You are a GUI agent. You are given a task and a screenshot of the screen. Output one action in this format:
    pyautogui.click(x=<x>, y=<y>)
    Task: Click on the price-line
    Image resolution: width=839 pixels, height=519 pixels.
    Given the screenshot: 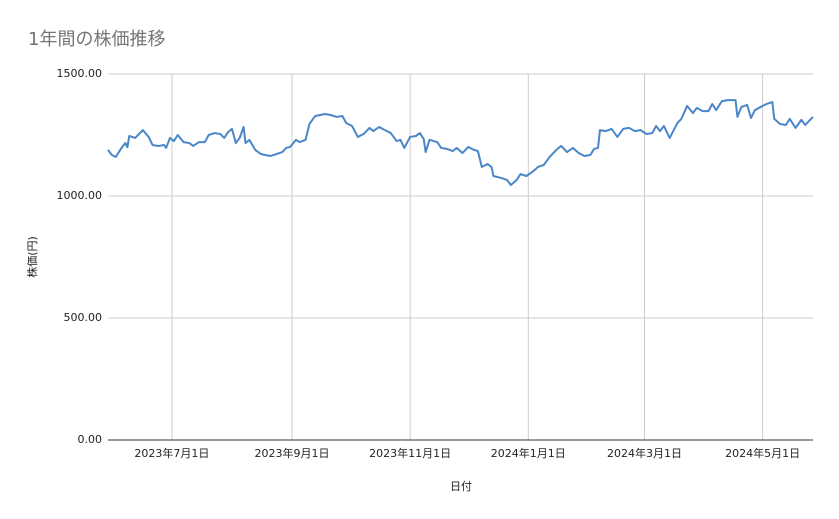 What is the action you would take?
    pyautogui.click(x=460, y=143)
    